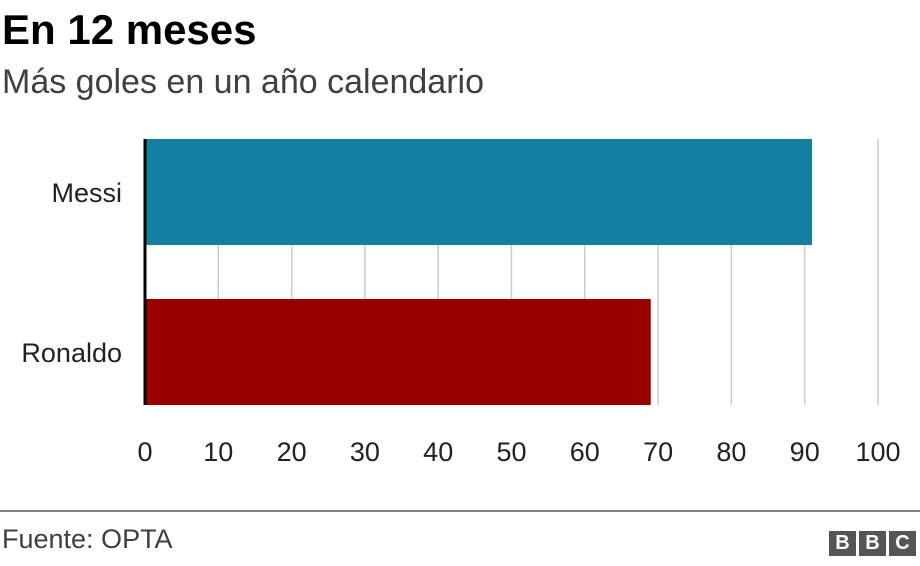 This screenshot has height=566, width=920. Describe the element at coordinates (398, 352) in the screenshot. I see `bar-ronaldo` at that location.